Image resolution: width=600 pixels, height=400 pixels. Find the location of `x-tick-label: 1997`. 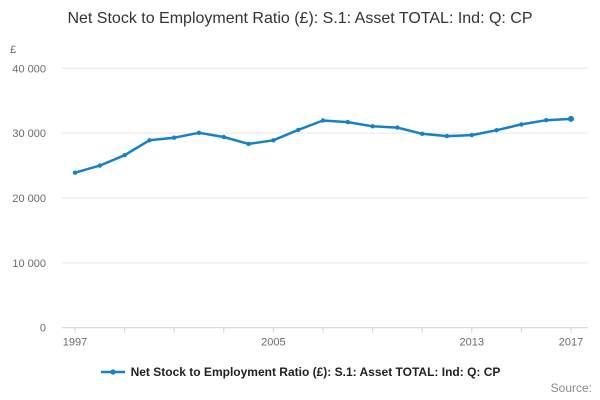

x-tick-label: 1997 is located at coordinates (75, 343).